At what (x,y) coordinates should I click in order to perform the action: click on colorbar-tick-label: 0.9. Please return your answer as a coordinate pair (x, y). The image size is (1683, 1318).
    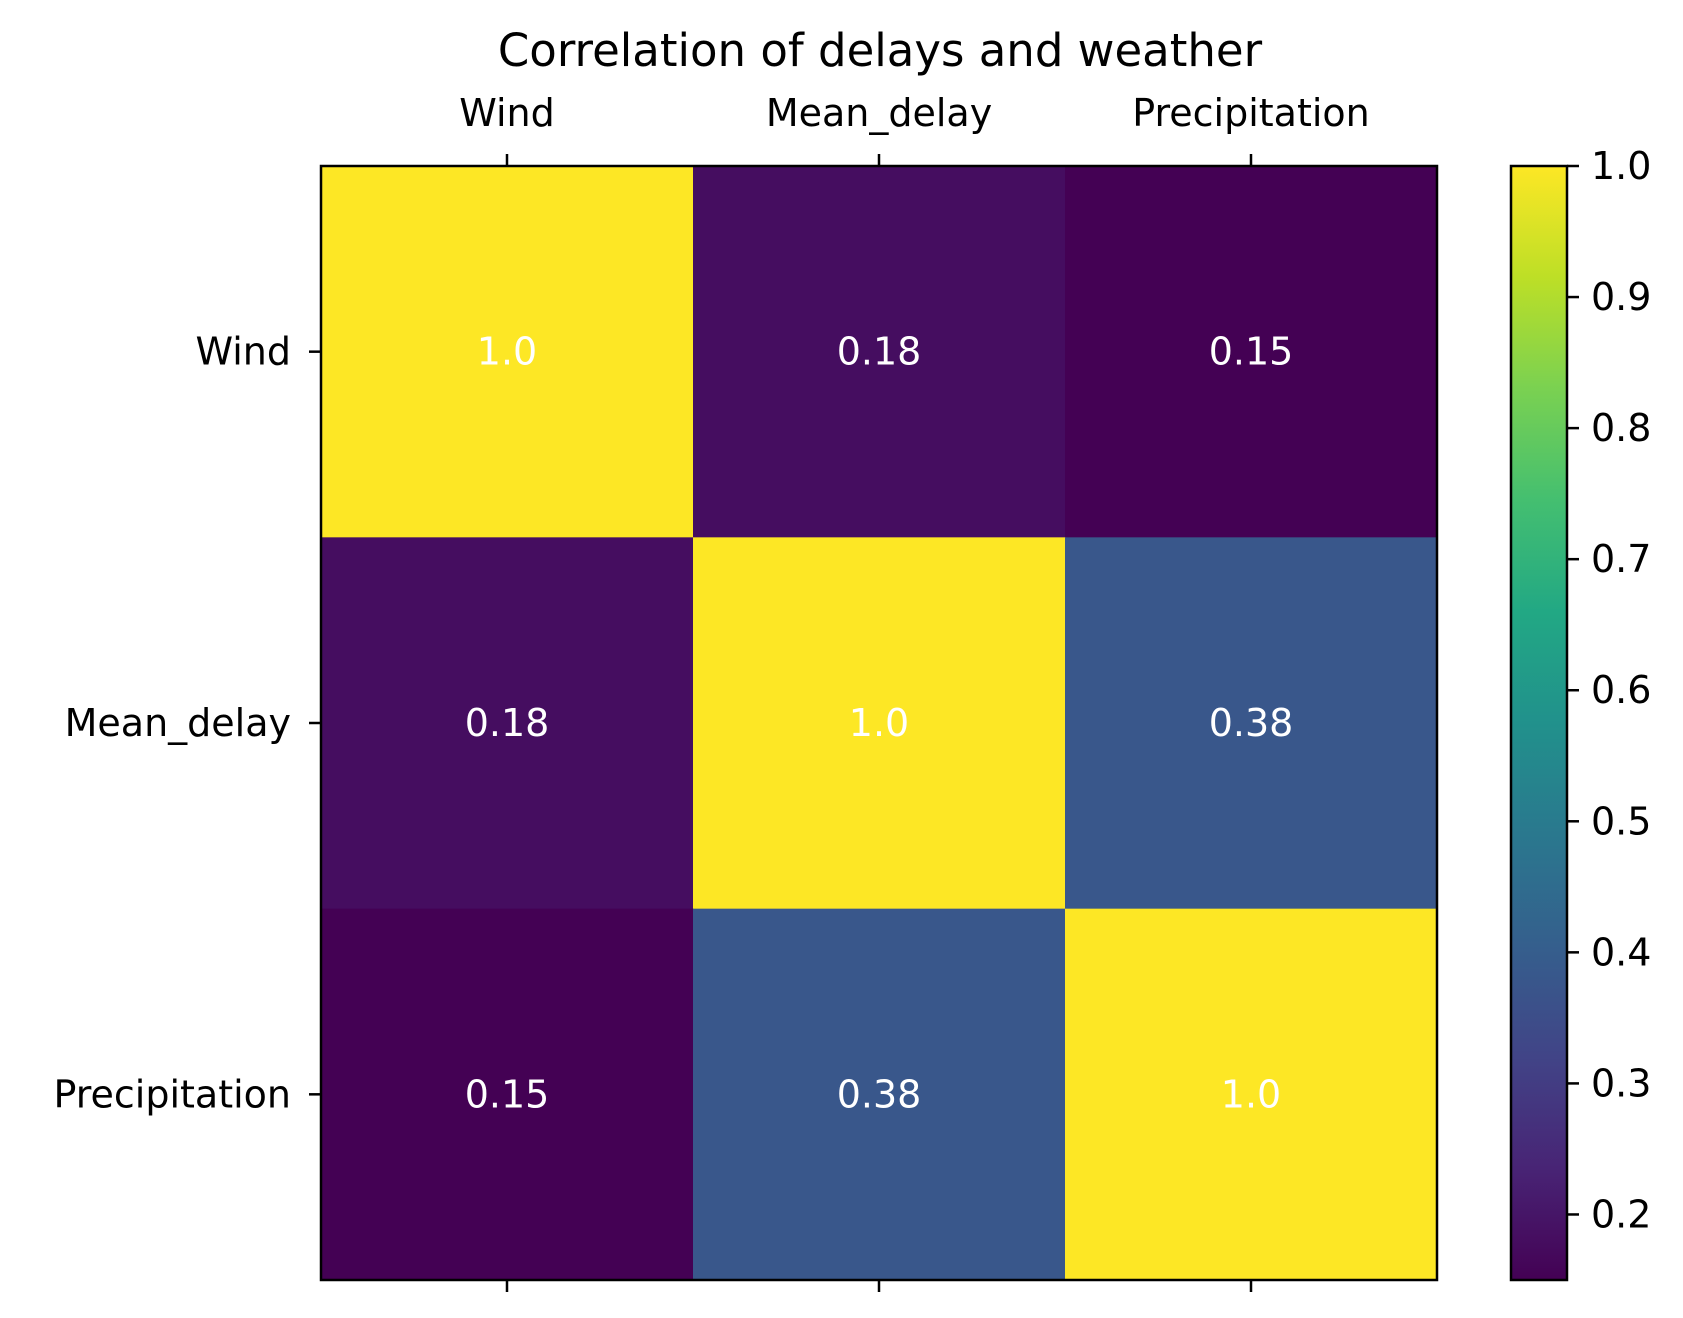
    Looking at the image, I should click on (1621, 297).